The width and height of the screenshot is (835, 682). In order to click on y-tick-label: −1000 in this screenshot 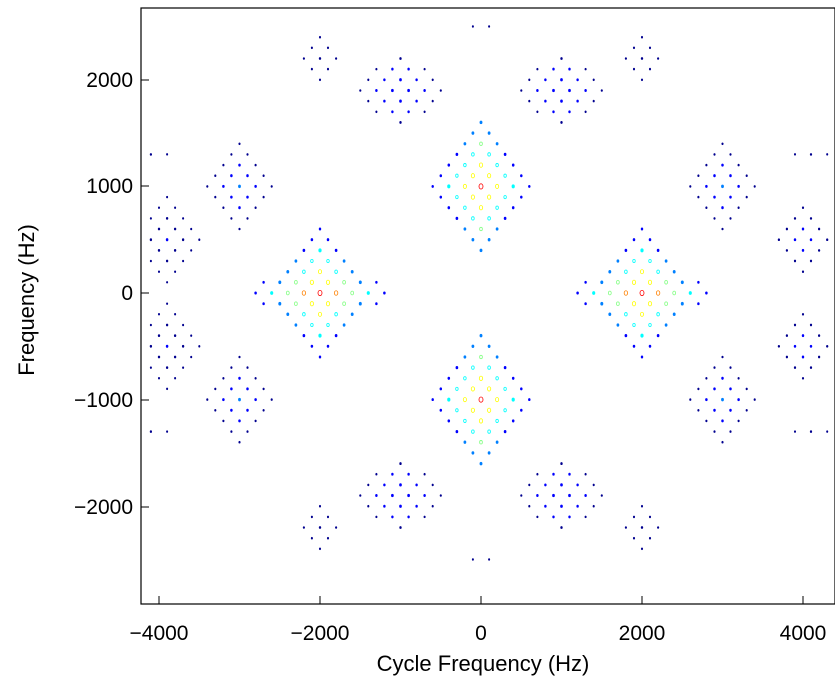, I will do `click(103, 400)`.